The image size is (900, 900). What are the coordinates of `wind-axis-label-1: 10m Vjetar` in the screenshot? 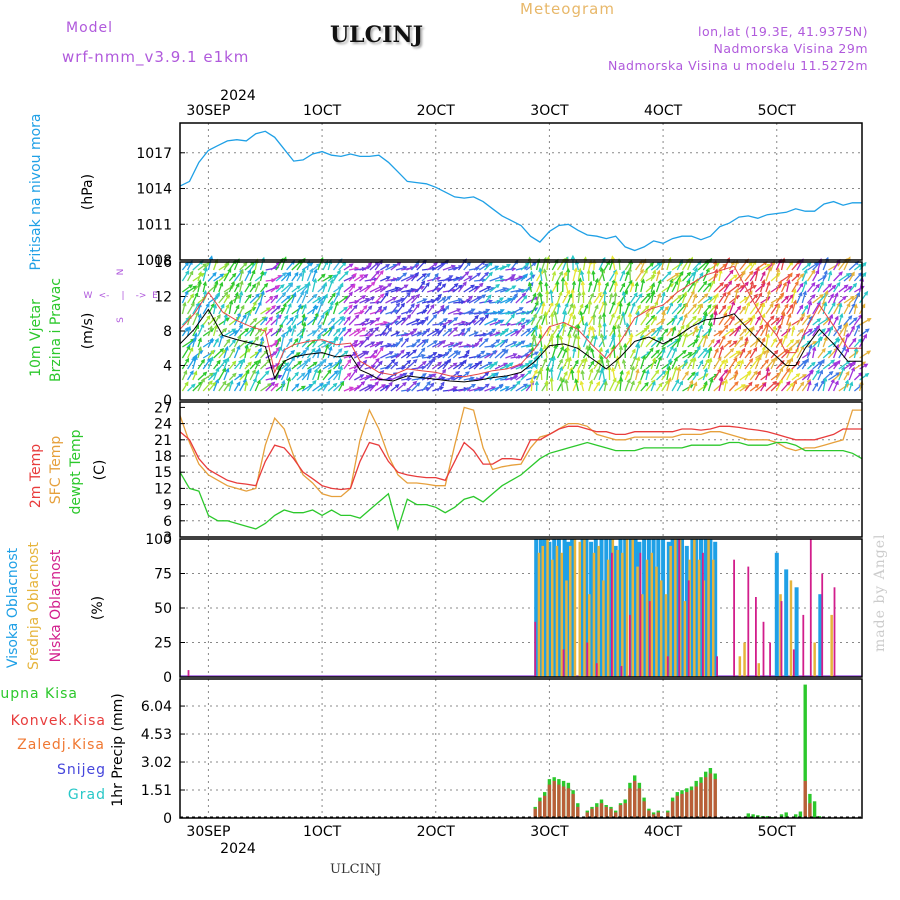 It's located at (36, 338).